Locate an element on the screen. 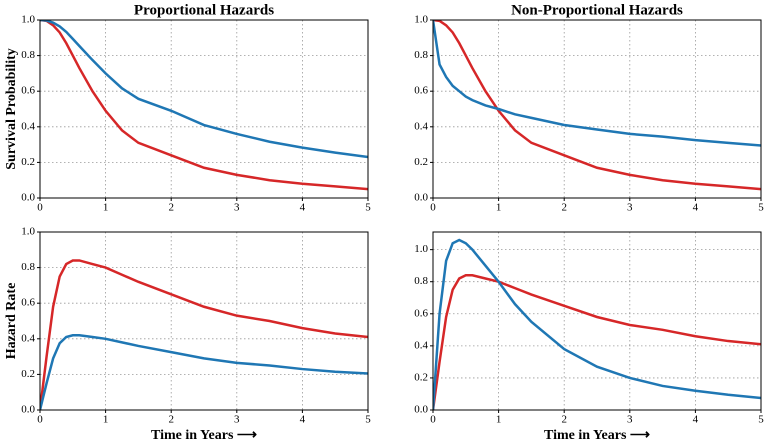 This screenshot has height=446, width=768. y-axis-label: Hazard Rate is located at coordinates (11, 321).